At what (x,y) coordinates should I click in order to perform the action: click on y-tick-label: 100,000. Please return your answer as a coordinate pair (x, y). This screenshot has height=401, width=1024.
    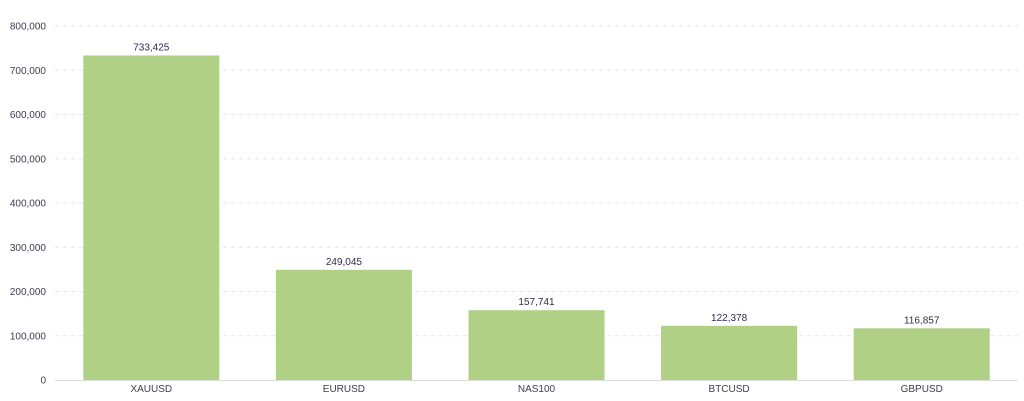
    Looking at the image, I should click on (28, 336).